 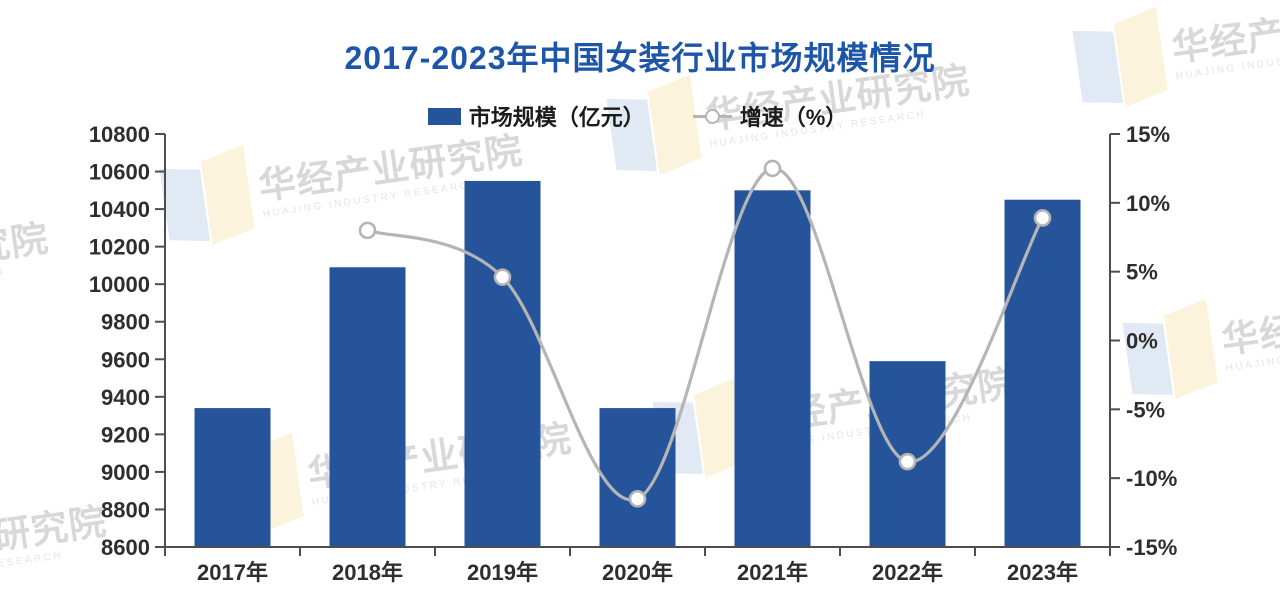 What do you see at coordinates (367, 572) in the screenshot?
I see `x-tick-label: 2018年` at bounding box center [367, 572].